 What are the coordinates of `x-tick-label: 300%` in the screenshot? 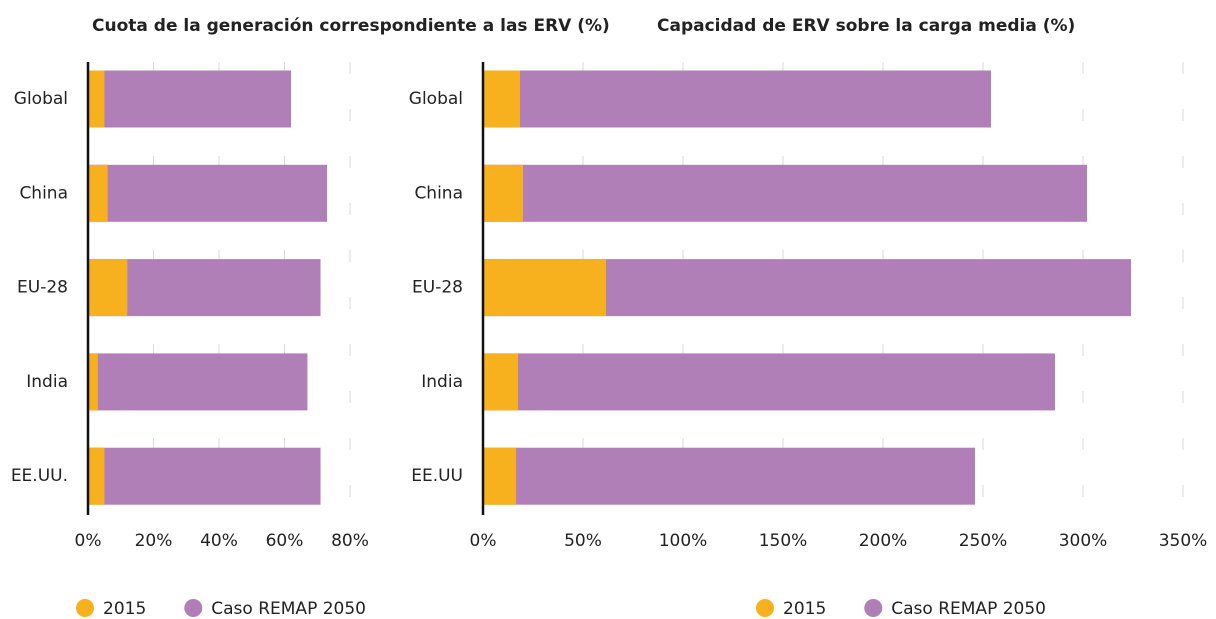 It's located at (1083, 541).